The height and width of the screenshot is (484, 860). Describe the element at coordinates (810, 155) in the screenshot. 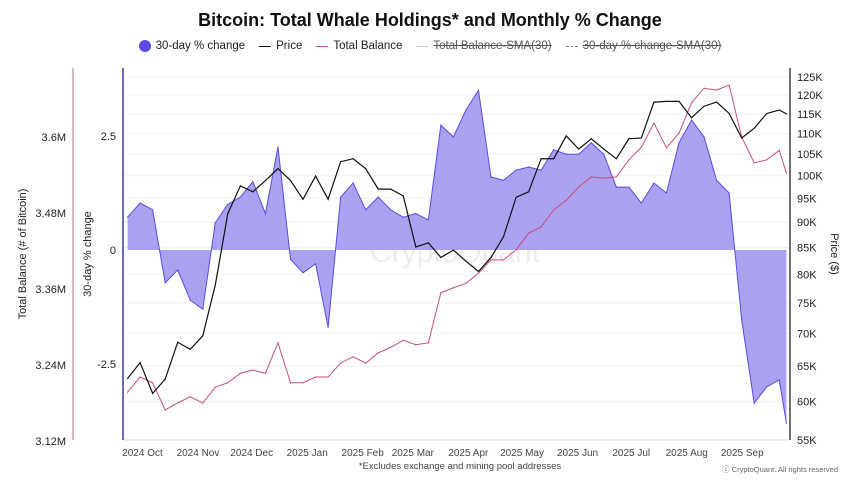

I see `price-tick-label: 105K` at that location.